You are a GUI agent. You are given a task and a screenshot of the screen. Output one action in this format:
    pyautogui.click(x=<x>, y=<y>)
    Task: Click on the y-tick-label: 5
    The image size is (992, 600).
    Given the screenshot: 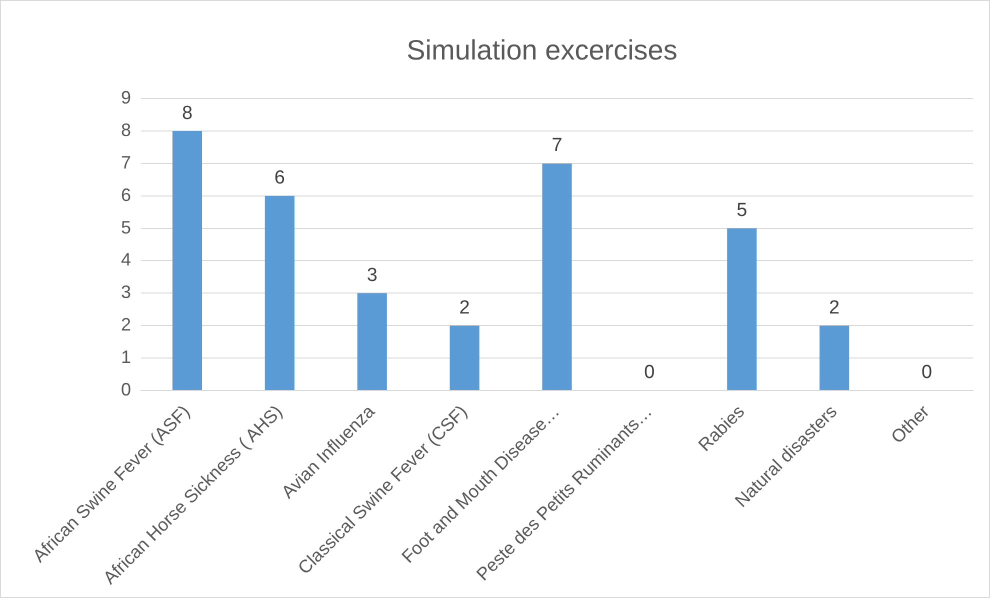 What is the action you would take?
    pyautogui.click(x=126, y=227)
    